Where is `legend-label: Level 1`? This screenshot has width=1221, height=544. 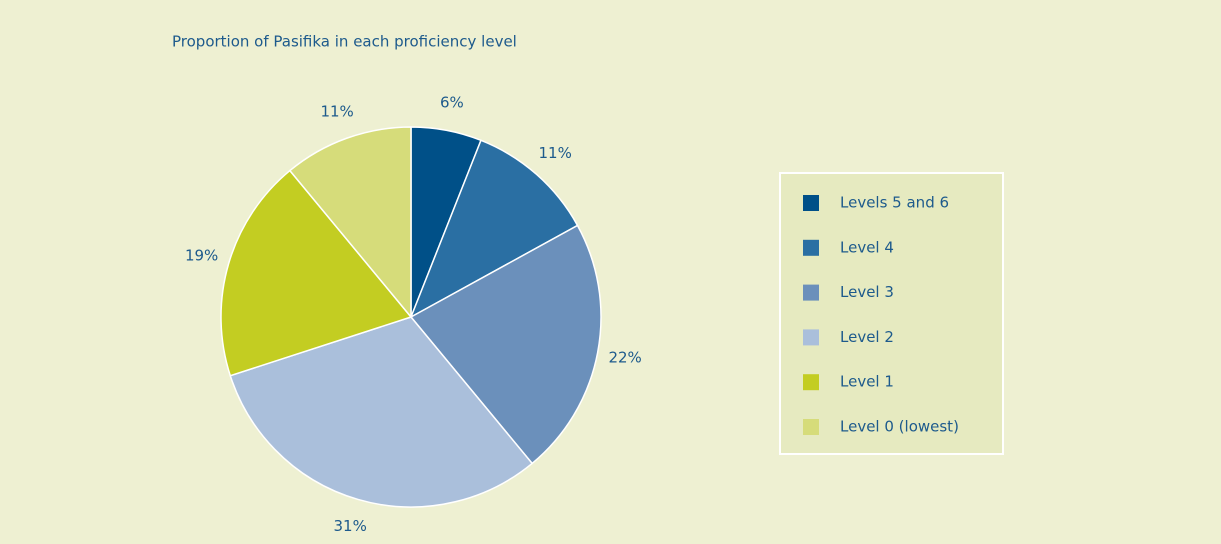
legend-label: Level 1 is located at coordinates (867, 382).